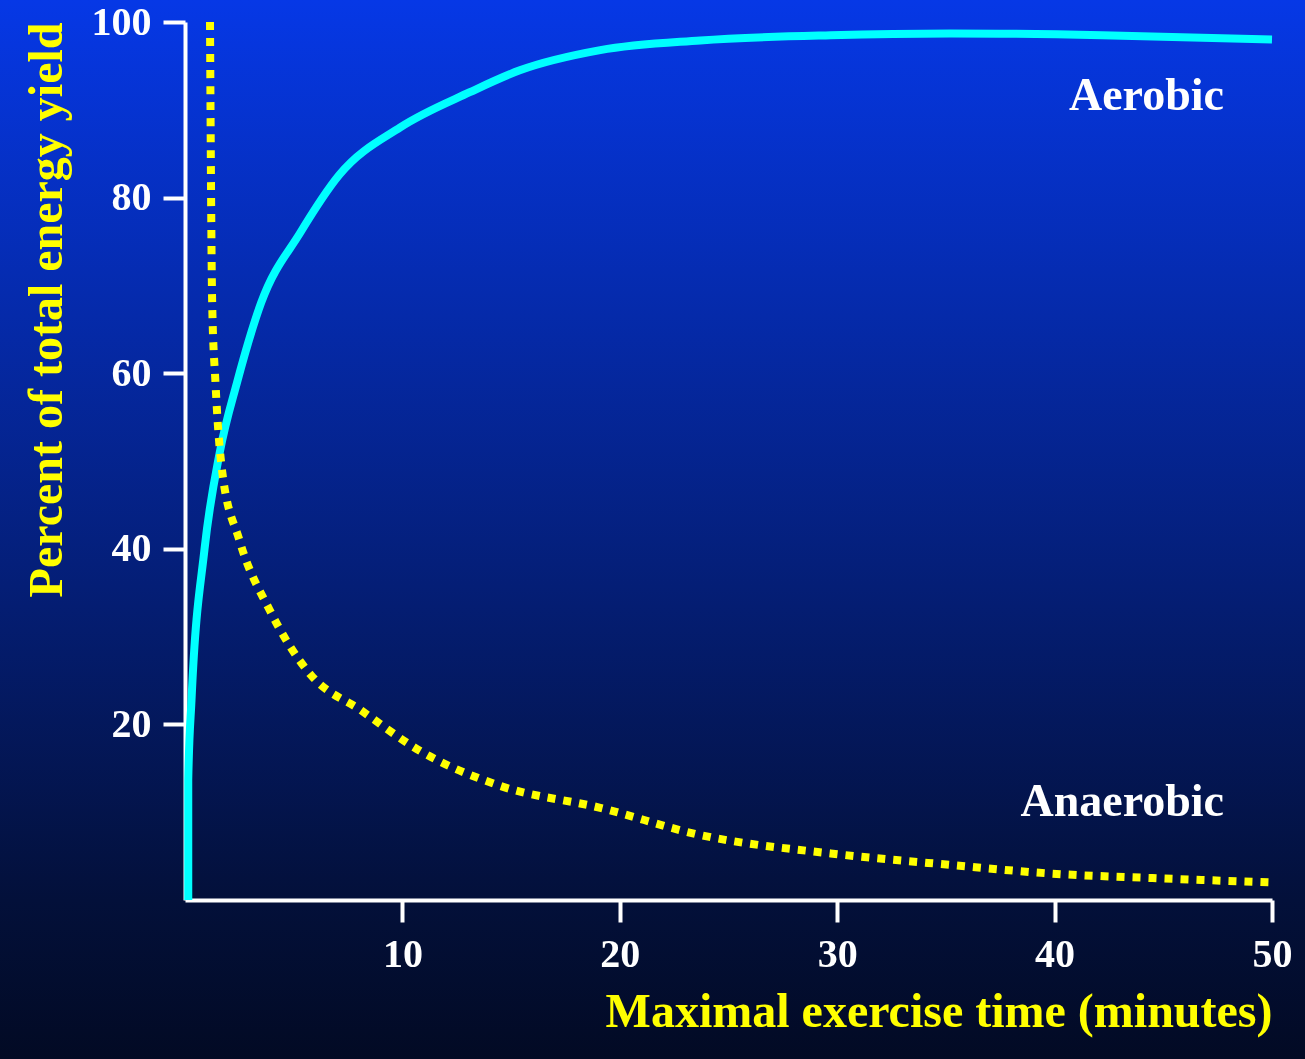  I want to click on y-axis-title: Percent of total energy yield, so click(45, 310).